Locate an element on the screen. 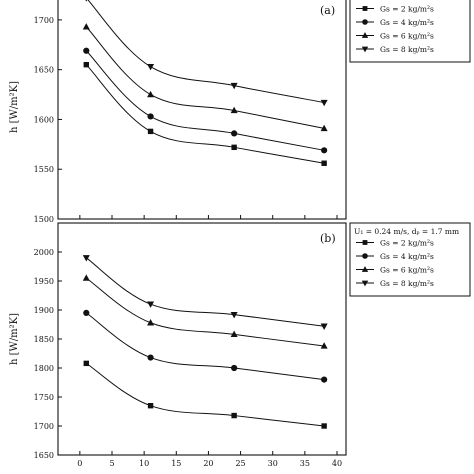  x-tick-label: 40 is located at coordinates (337, 463).